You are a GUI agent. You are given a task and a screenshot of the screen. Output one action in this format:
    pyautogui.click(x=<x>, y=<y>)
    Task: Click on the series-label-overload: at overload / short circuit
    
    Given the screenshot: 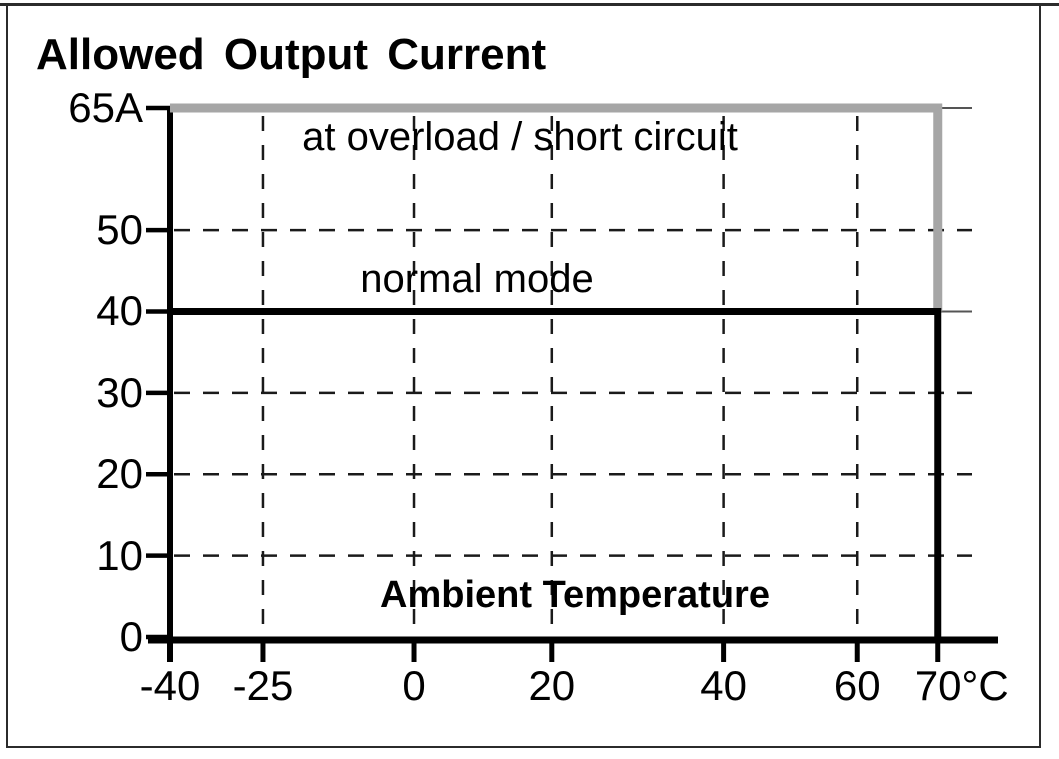 What is the action you would take?
    pyautogui.click(x=520, y=137)
    